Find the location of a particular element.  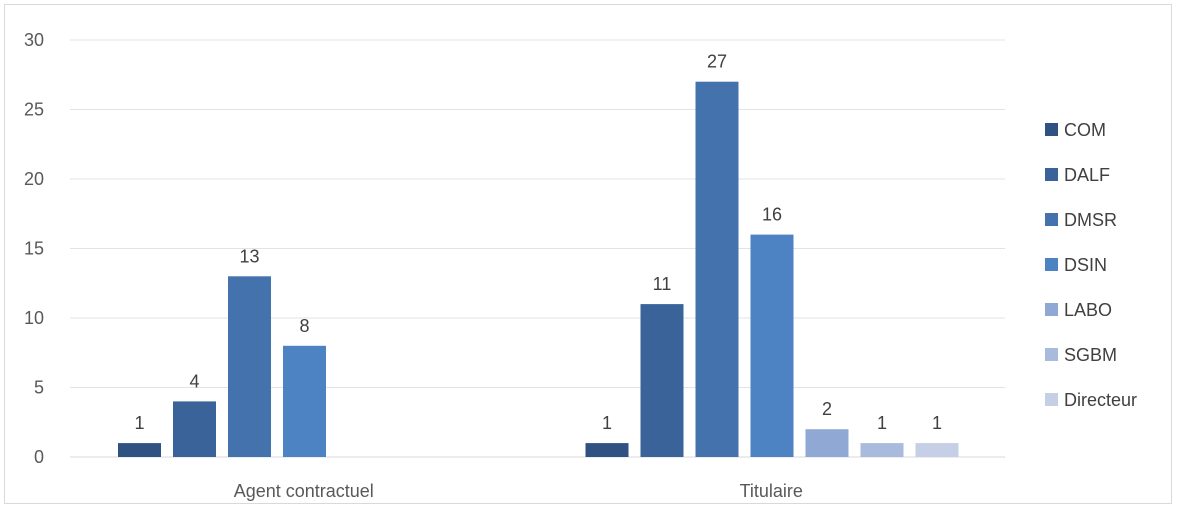

y-tick-label: 20 is located at coordinates (34, 179).